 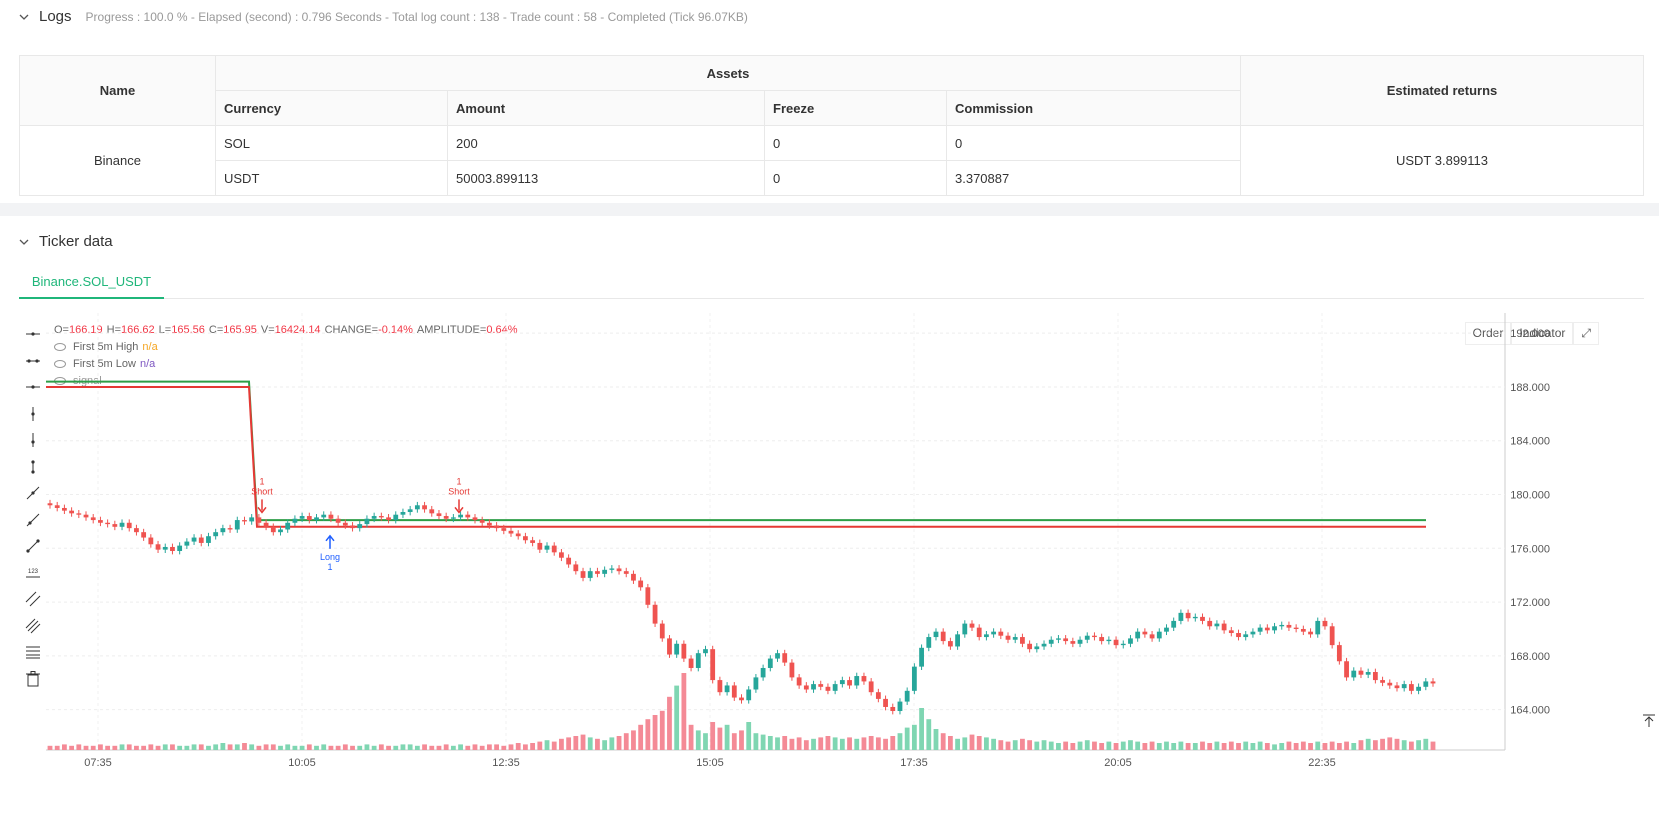 I want to click on amplitude-label: AMPLITUDE=, so click(x=451, y=329).